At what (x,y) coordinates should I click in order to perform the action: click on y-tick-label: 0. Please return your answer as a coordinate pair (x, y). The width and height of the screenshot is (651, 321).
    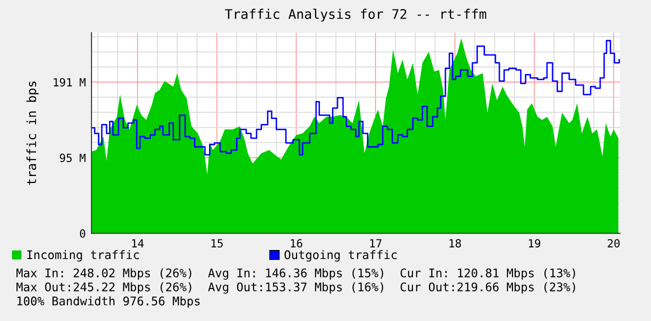
    Looking at the image, I should click on (83, 233).